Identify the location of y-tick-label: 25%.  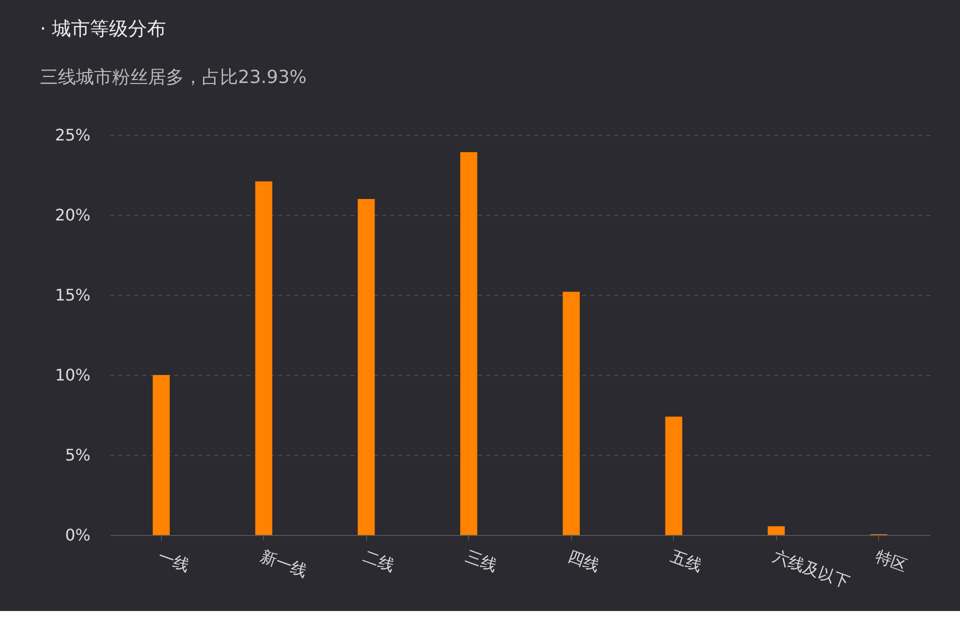
(72, 135).